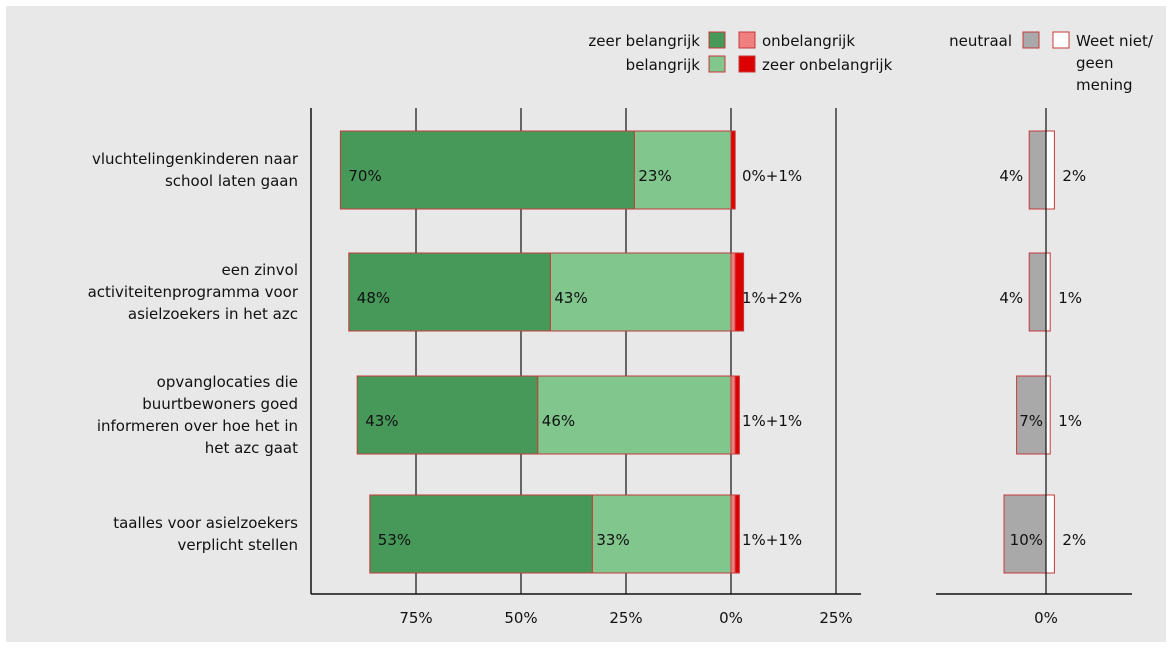  What do you see at coordinates (772, 176) in the screenshot?
I see `data-label-onbelangrijk-sum: 0%+1%` at bounding box center [772, 176].